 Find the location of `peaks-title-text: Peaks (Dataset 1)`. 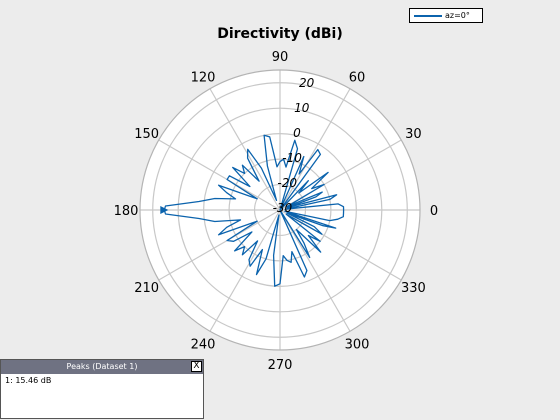

peaks-title-text: Peaks (Dataset 1) is located at coordinates (102, 366).